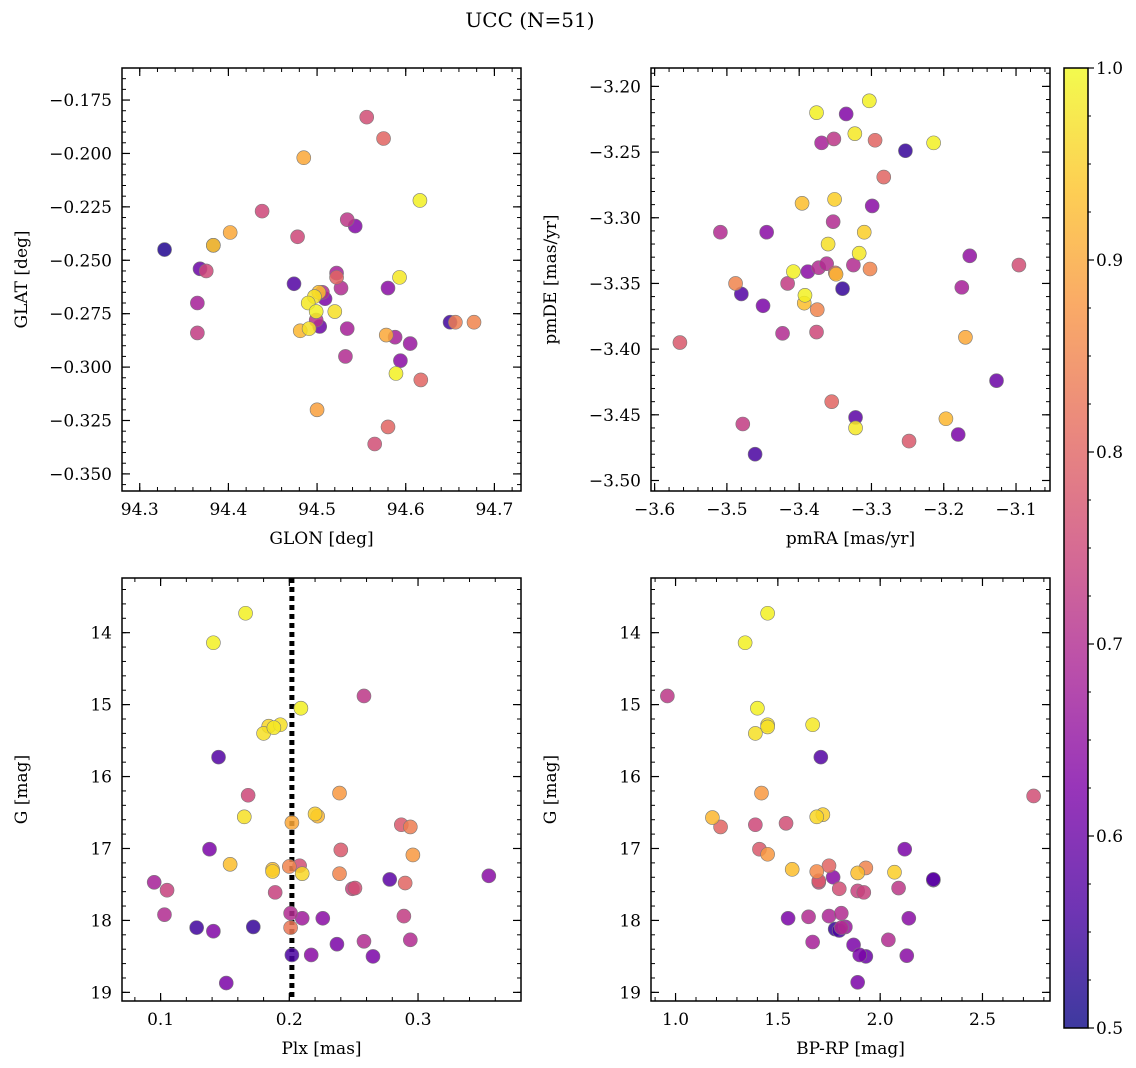 This screenshot has width=1136, height=1068. Describe the element at coordinates (101, 778) in the screenshot. I see `y-tick-label: 16` at that location.